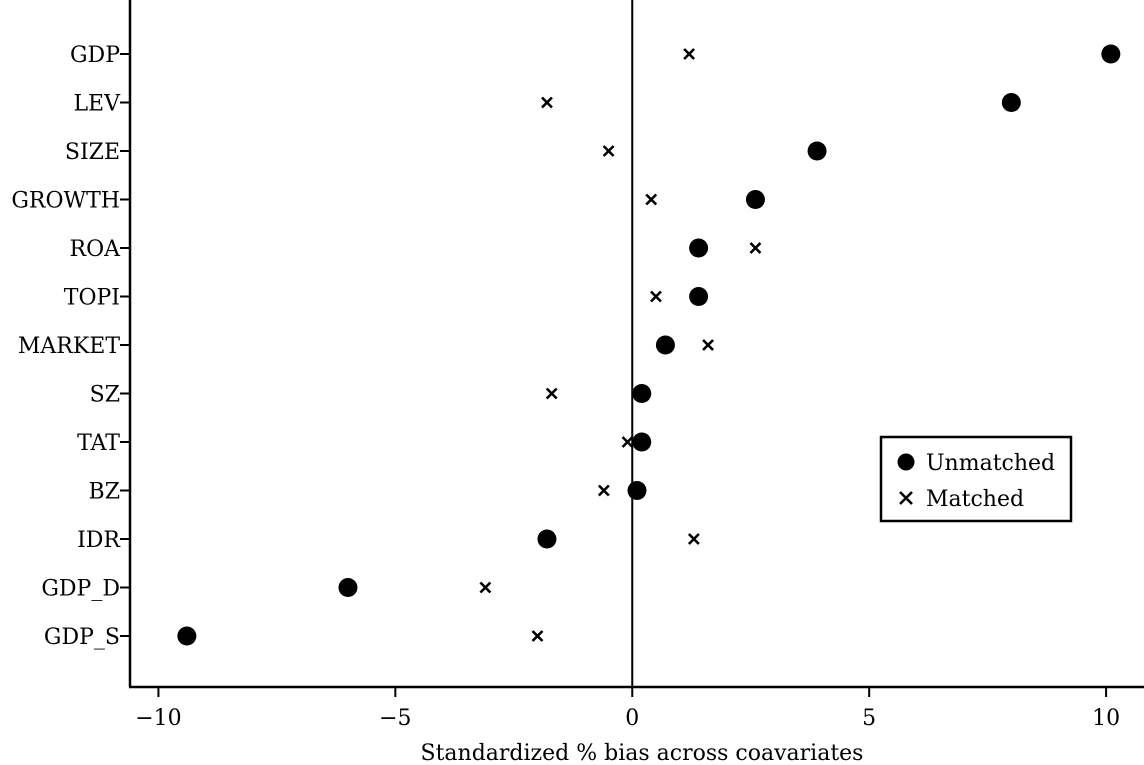  Describe the element at coordinates (82, 637) in the screenshot. I see `y-tick-label: GDP_S` at that location.